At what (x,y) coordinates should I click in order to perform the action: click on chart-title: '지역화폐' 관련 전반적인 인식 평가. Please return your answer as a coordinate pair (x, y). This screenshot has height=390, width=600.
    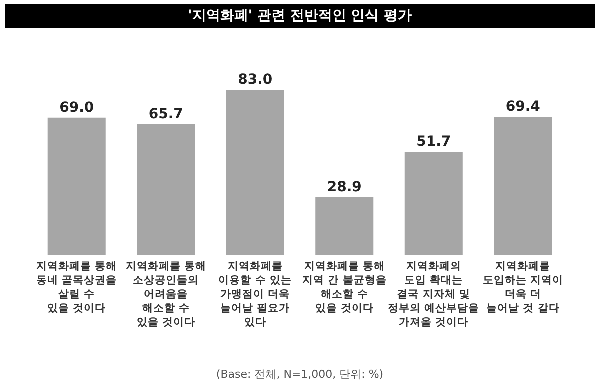
    Looking at the image, I should click on (300, 16).